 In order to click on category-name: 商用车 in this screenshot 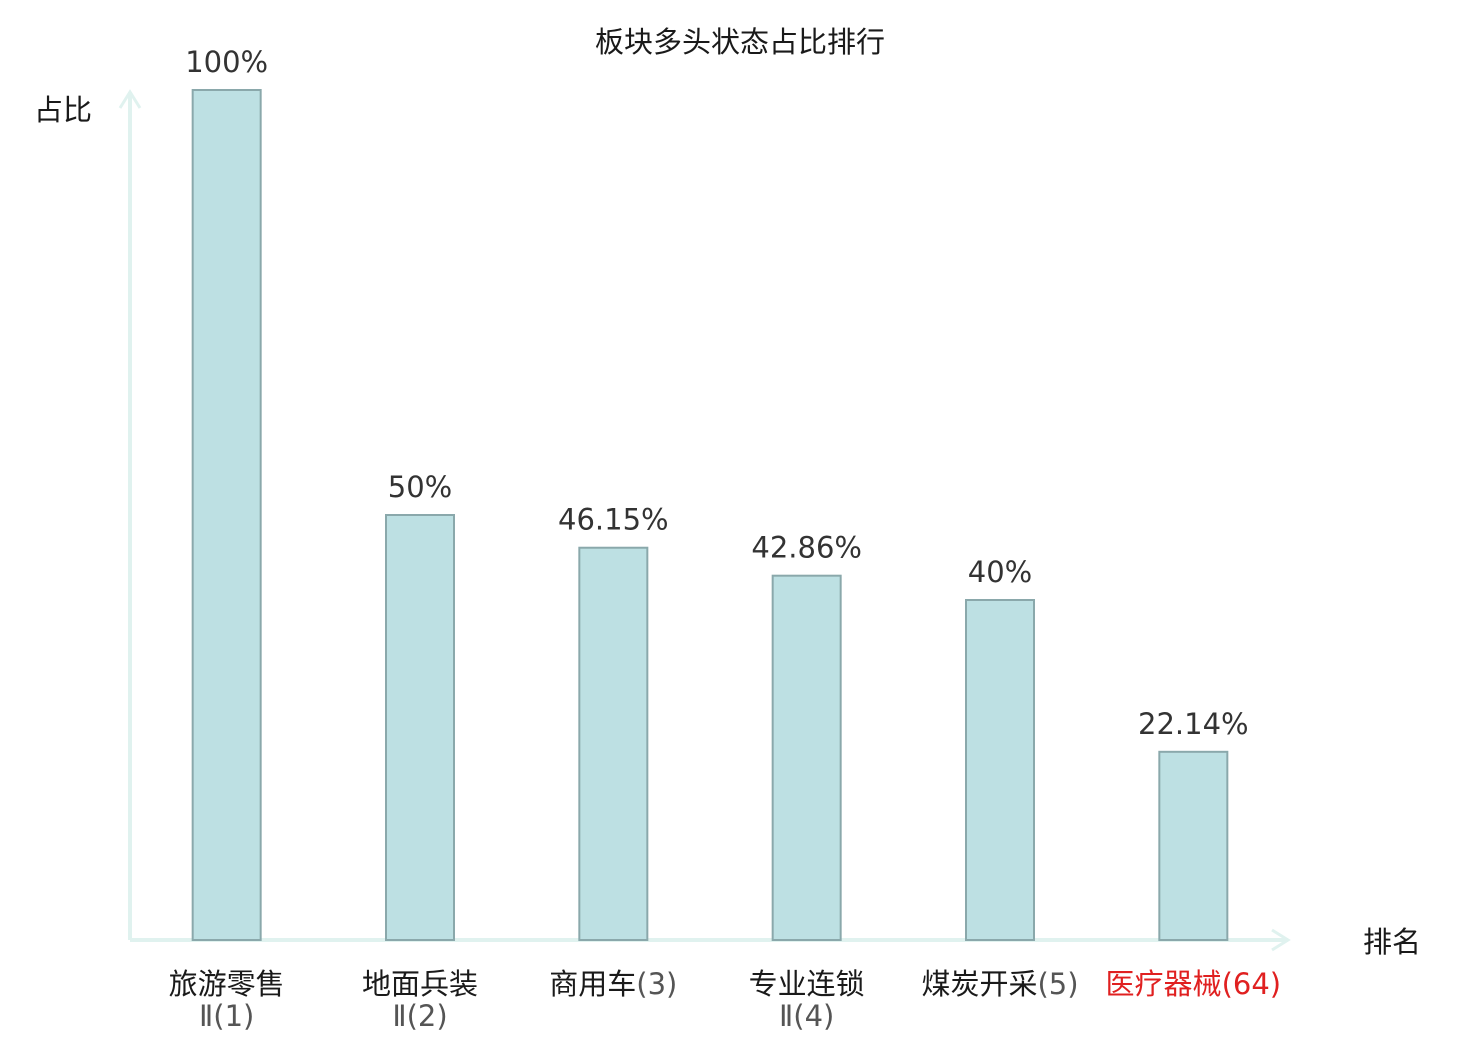, I will do `click(592, 984)`.